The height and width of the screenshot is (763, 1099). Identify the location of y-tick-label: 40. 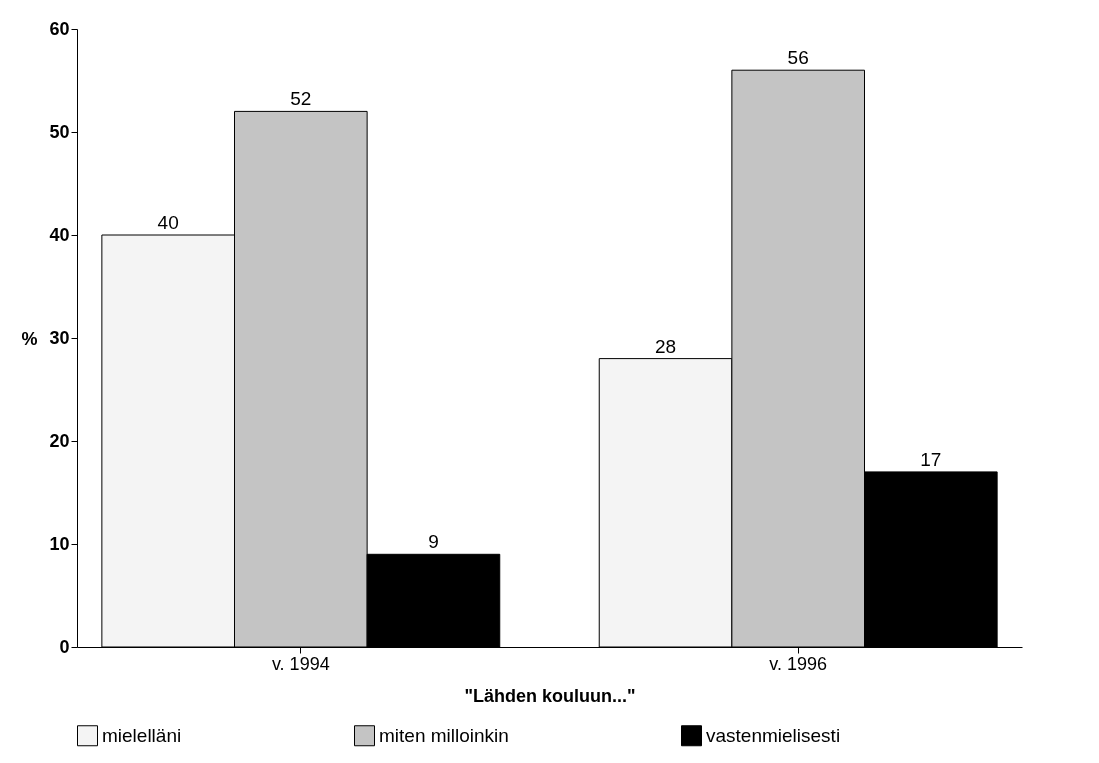
(59, 234).